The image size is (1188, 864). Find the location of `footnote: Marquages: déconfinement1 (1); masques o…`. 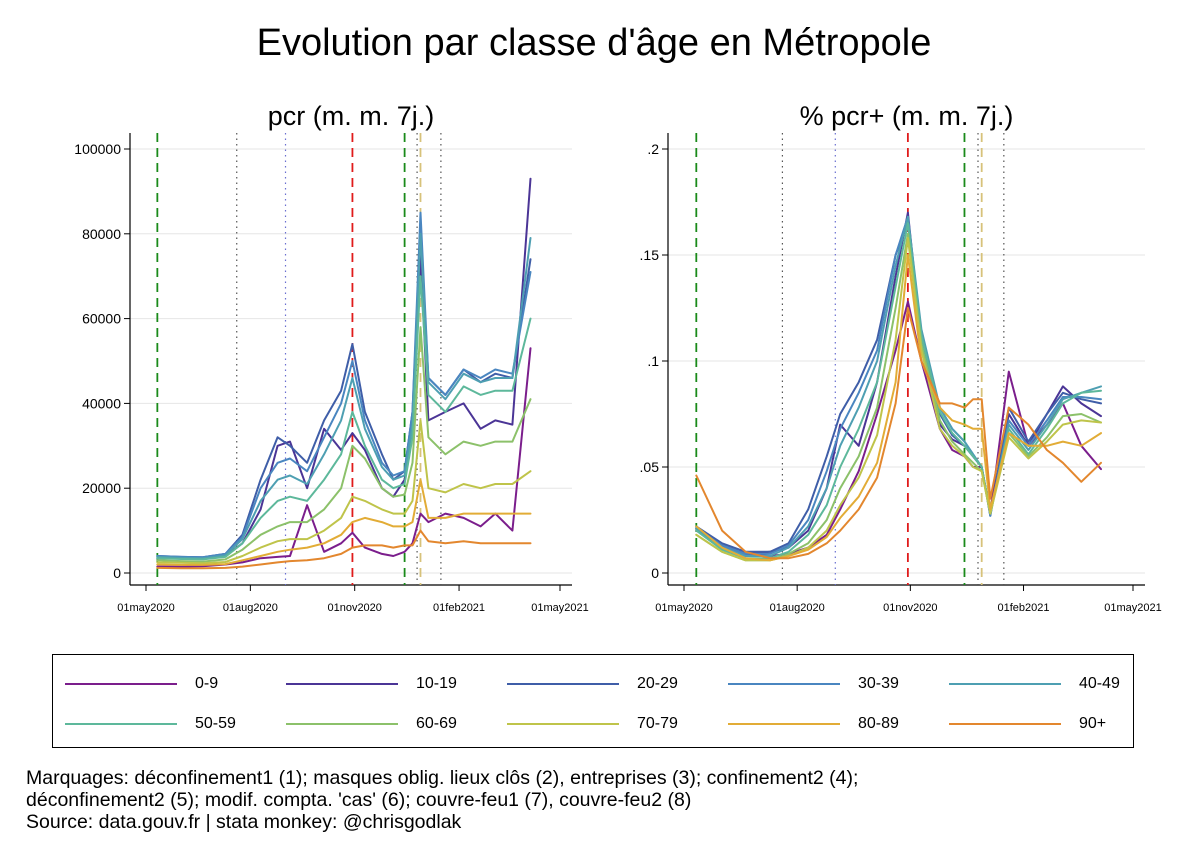

footnote: Marquages: déconfinement1 (1); masques o… is located at coordinates (442, 800).